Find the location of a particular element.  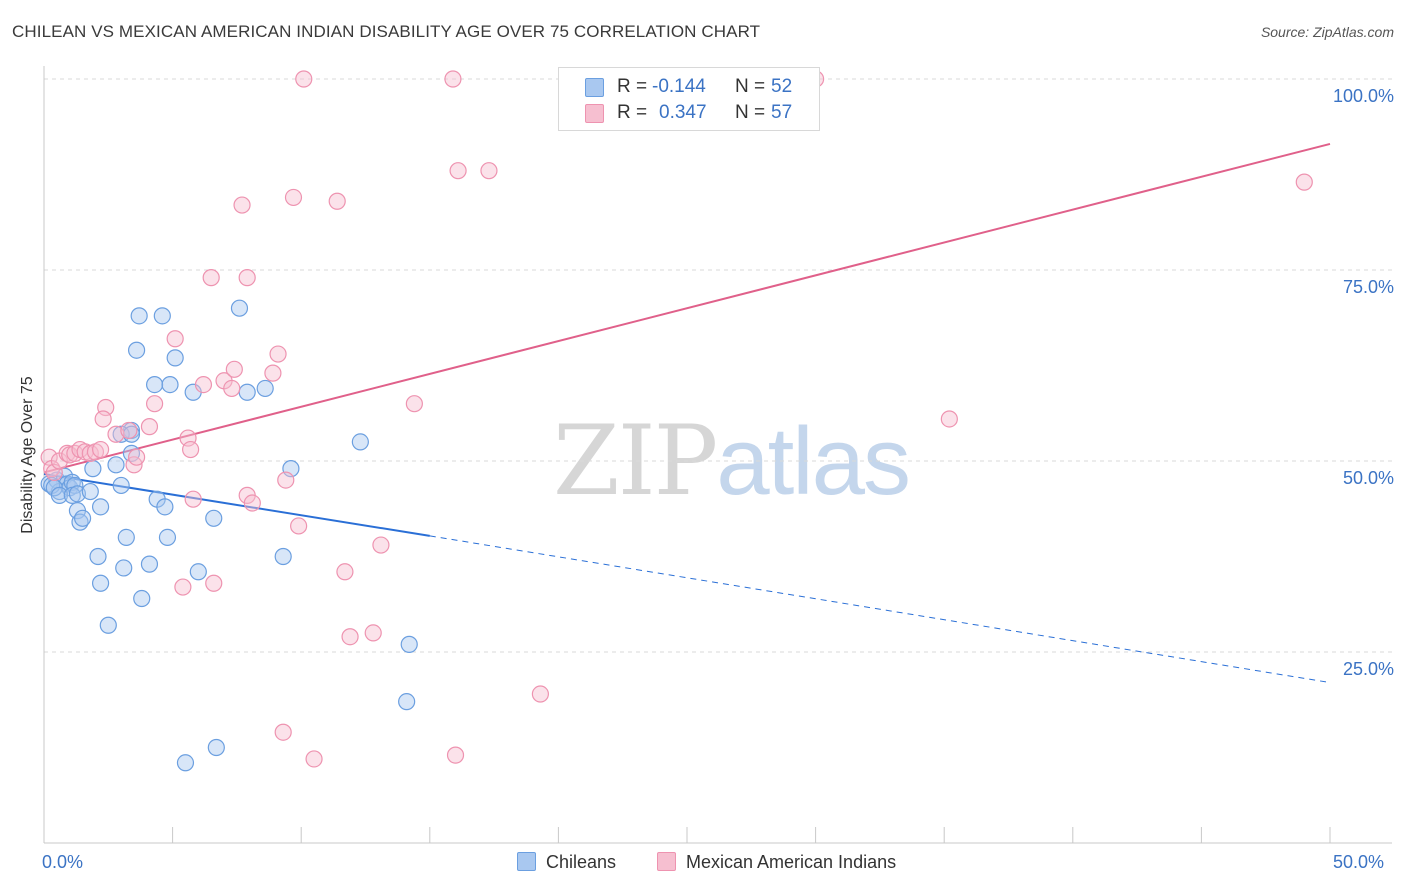

y-axis-title: Disability Age Over 75 is located at coordinates (27, 455).